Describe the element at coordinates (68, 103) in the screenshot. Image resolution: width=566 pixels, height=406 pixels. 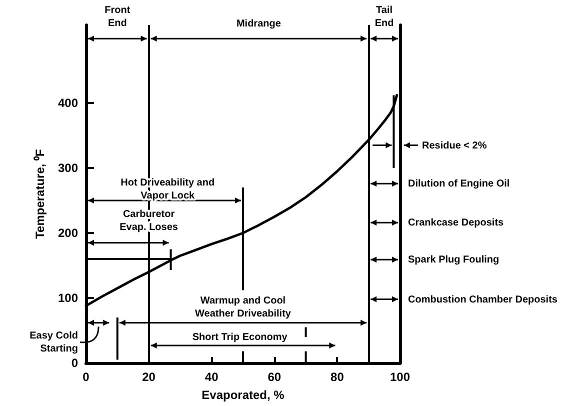
I see `y-tick-label: 400` at that location.